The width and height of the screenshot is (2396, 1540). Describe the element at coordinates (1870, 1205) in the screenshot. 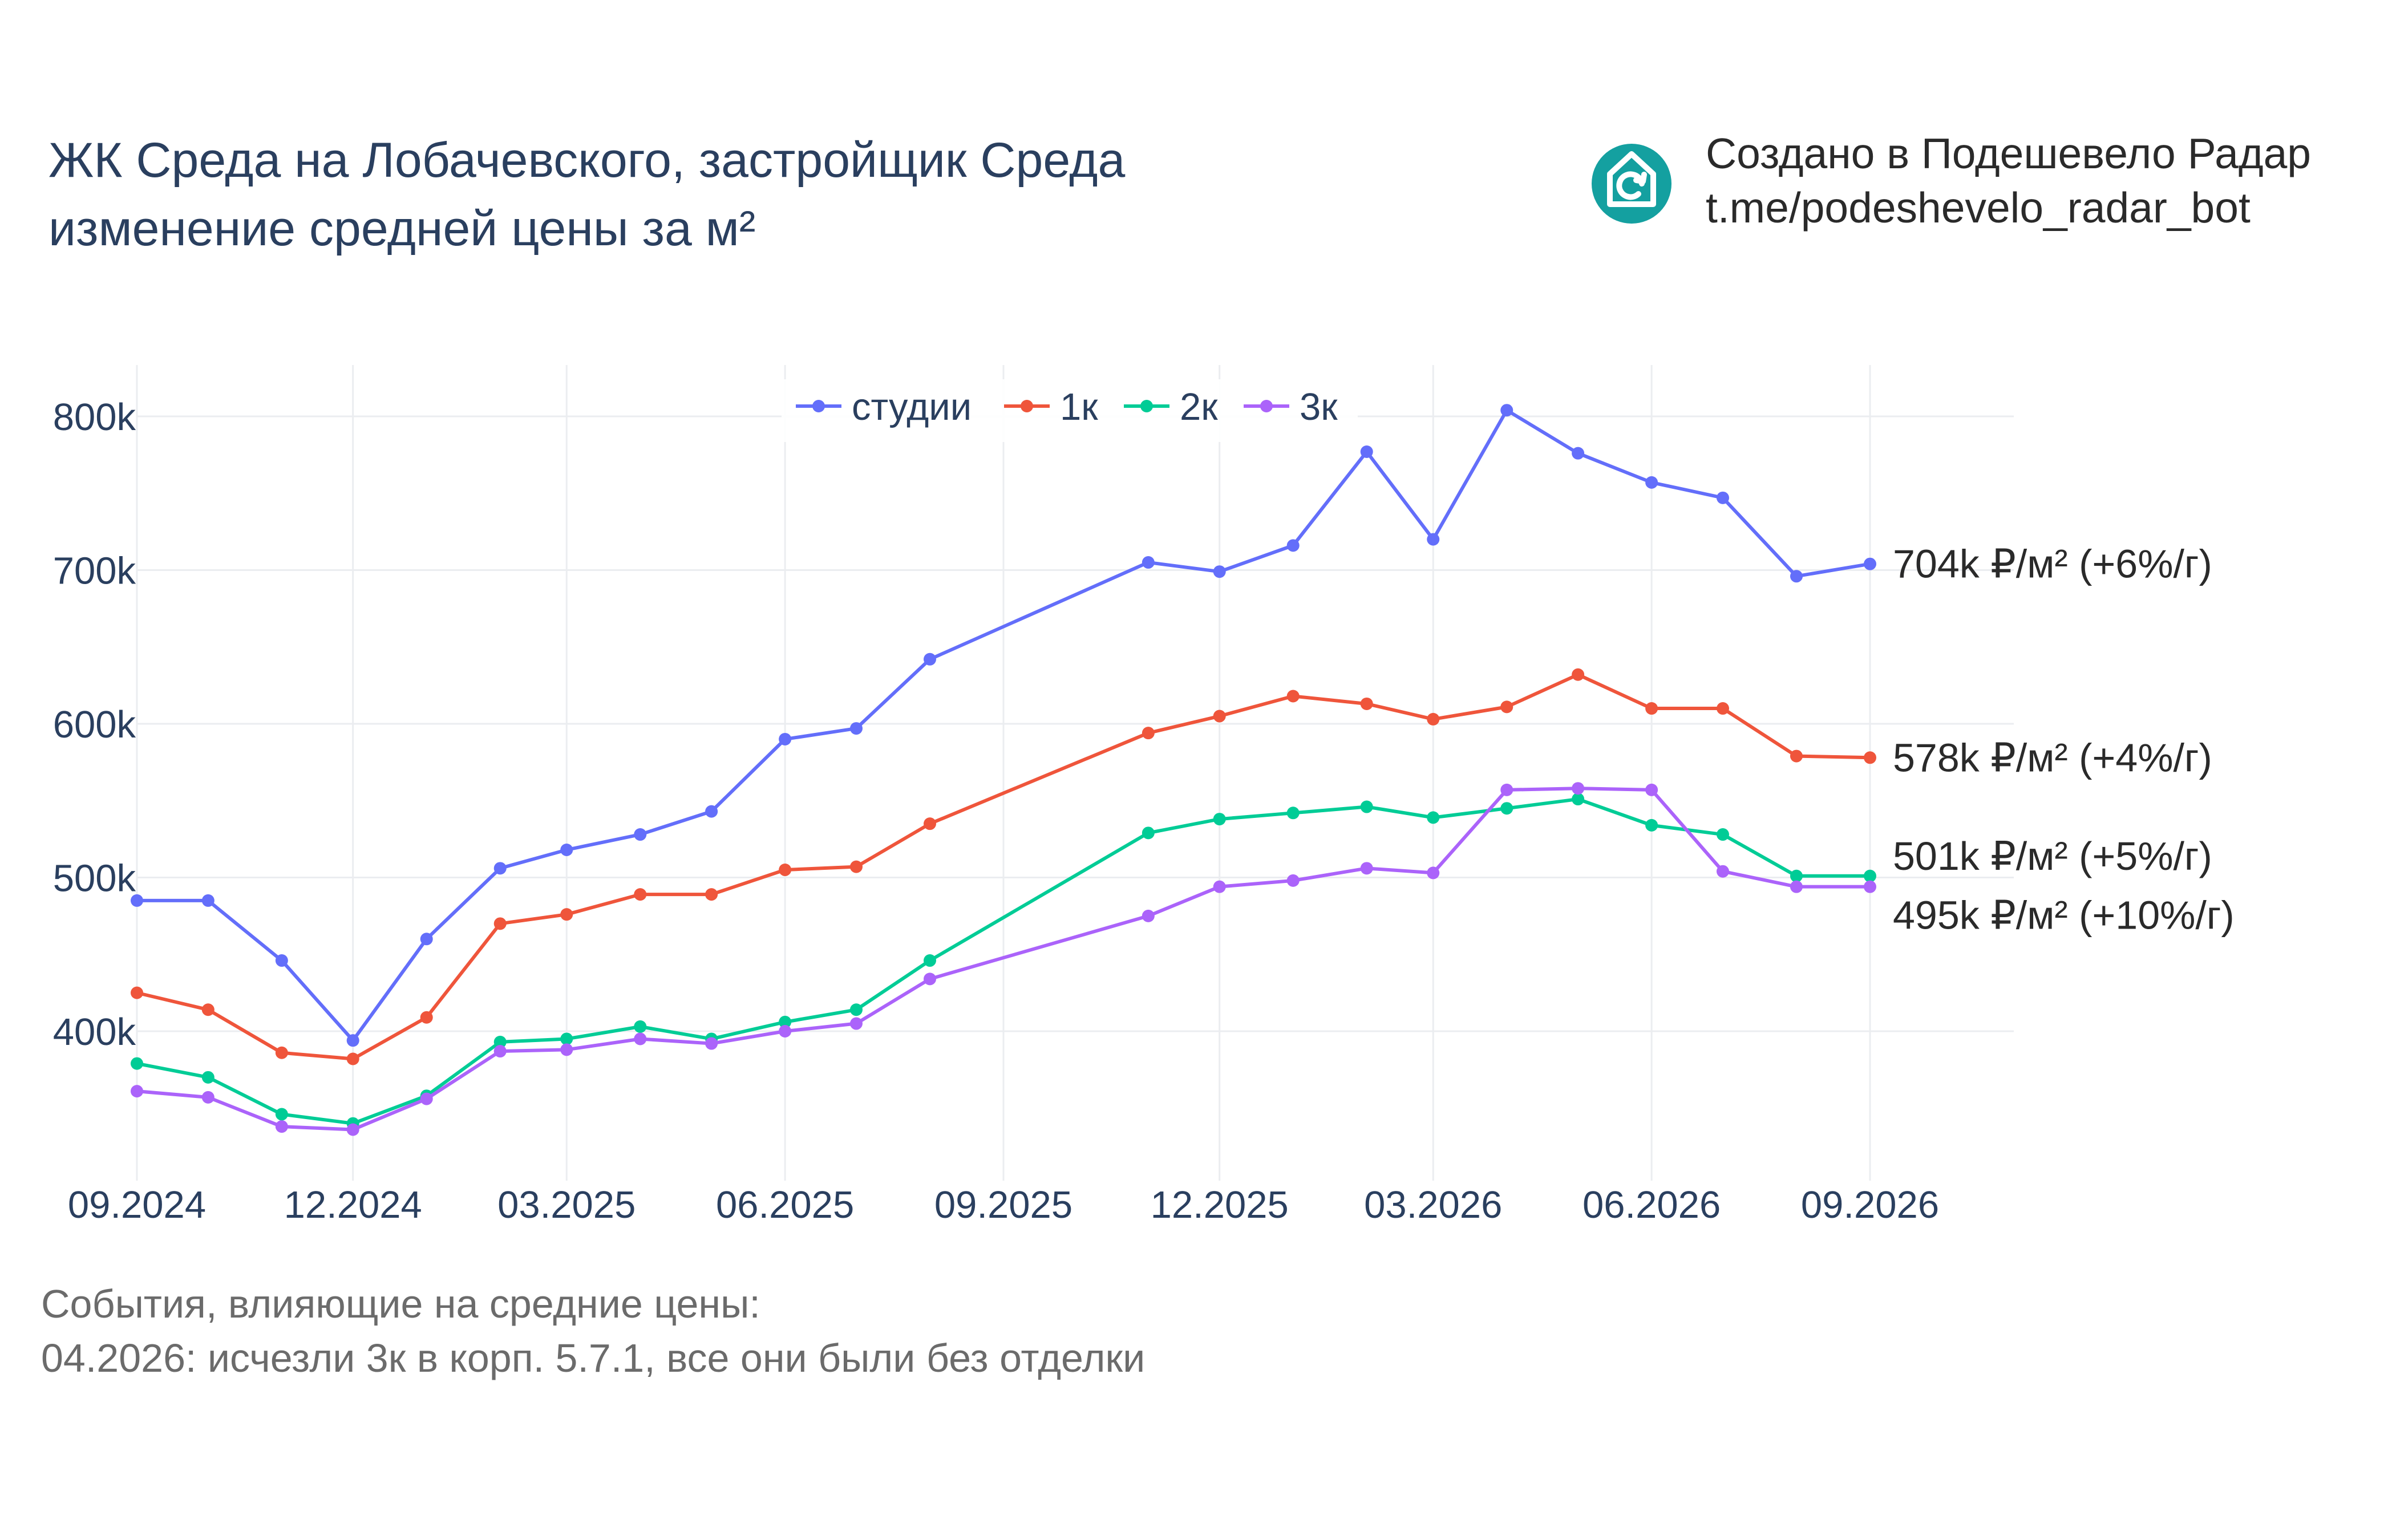

I see `x-tick-label: 09.2026` at that location.